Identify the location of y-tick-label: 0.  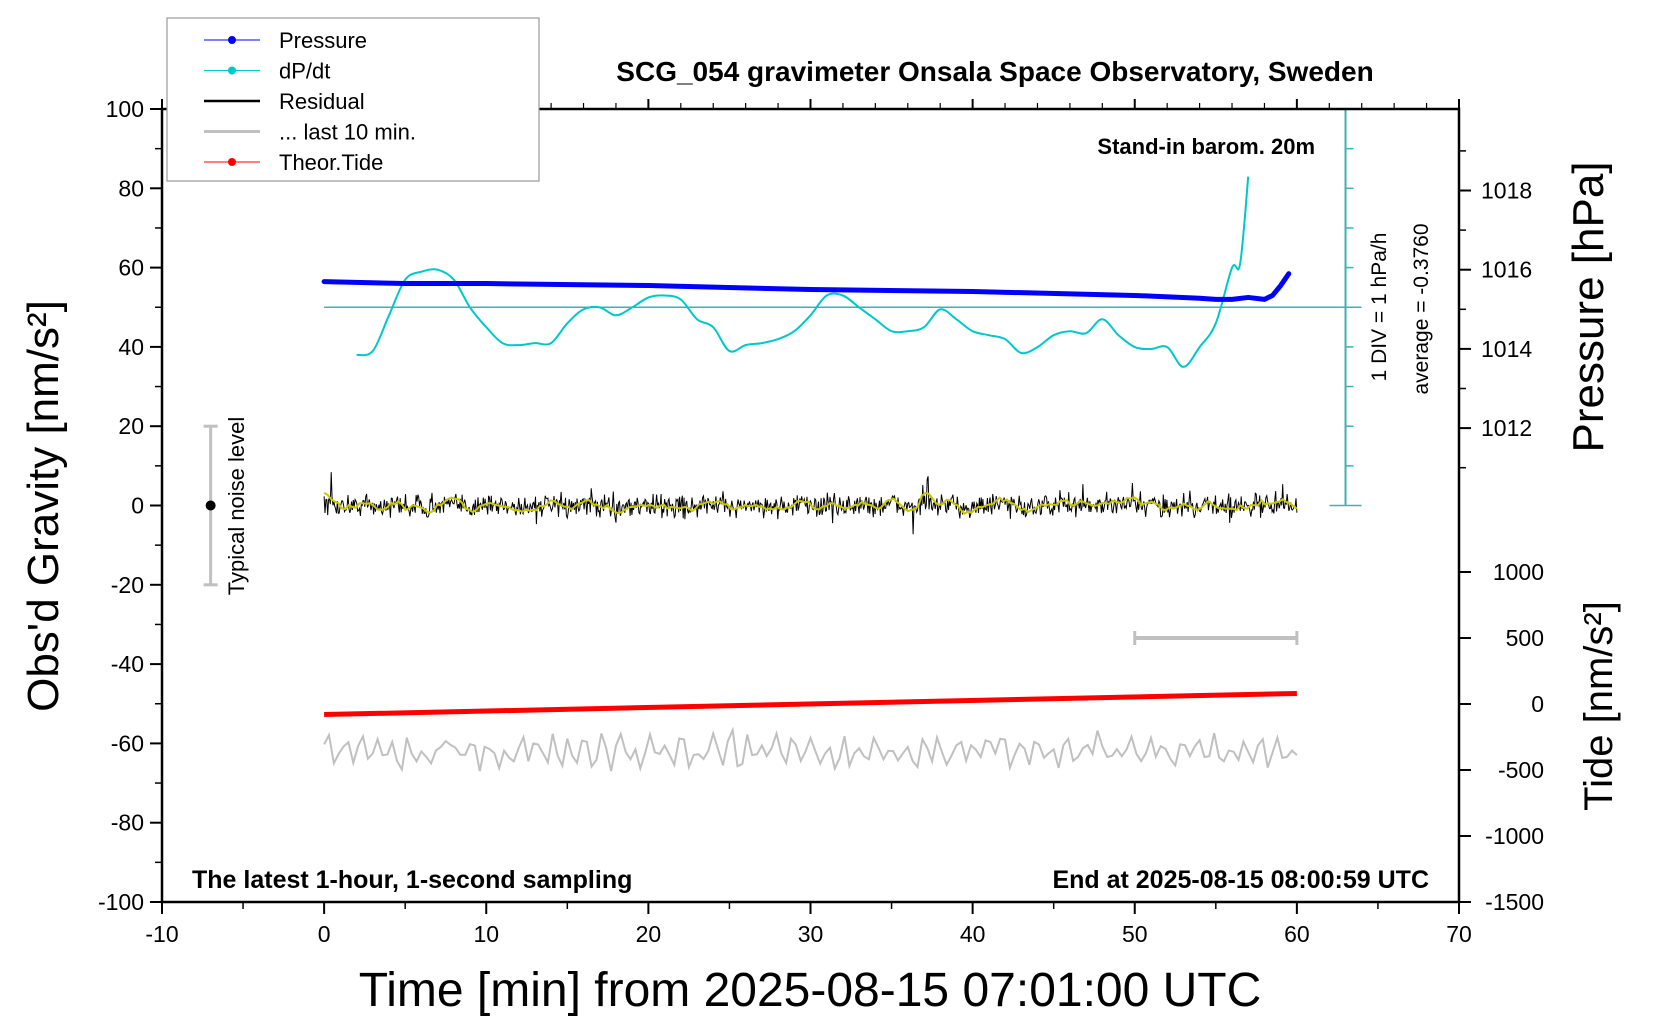
(137, 506).